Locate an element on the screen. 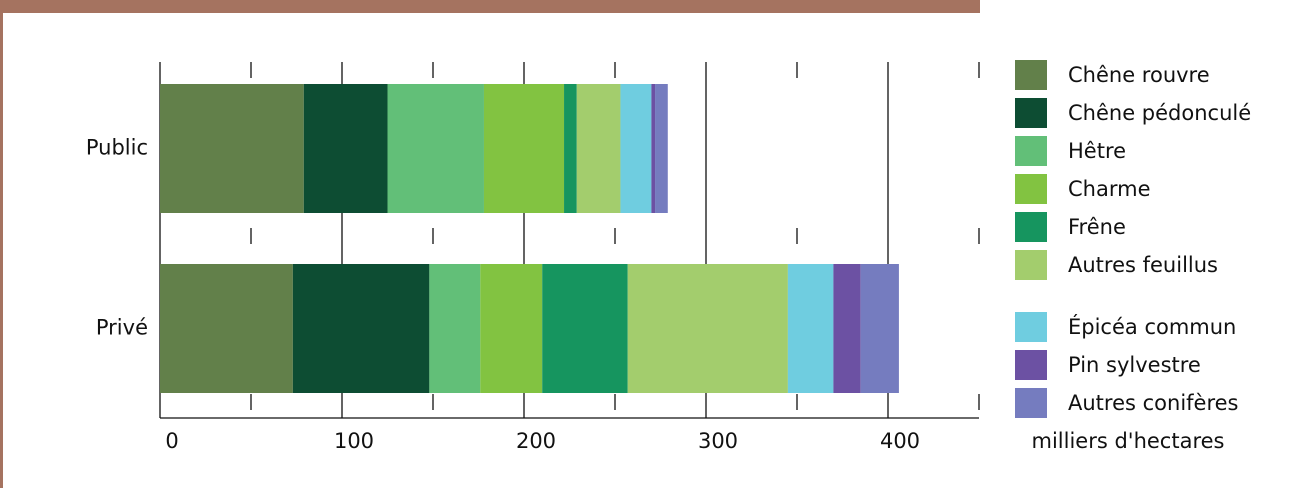 This screenshot has height=488, width=1302. x-tick-label: 400 is located at coordinates (900, 441).